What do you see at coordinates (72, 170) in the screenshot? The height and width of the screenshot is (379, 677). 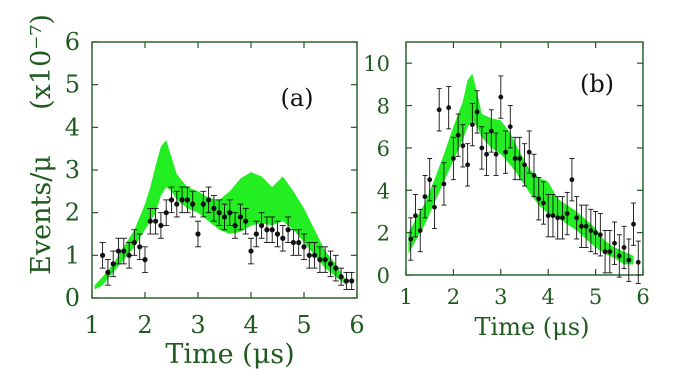 I see `y-tick-label: 3` at bounding box center [72, 170].